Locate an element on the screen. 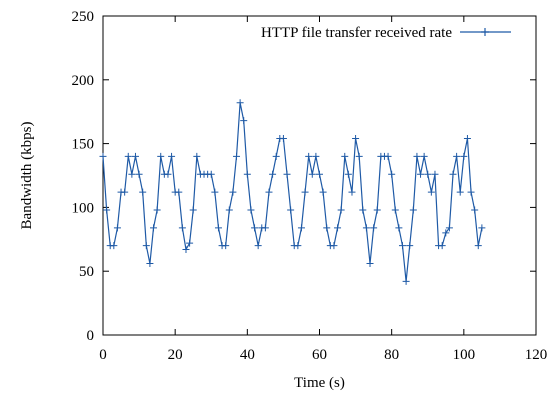 The width and height of the screenshot is (560, 396). y-tick-label: 0 is located at coordinates (91, 336).